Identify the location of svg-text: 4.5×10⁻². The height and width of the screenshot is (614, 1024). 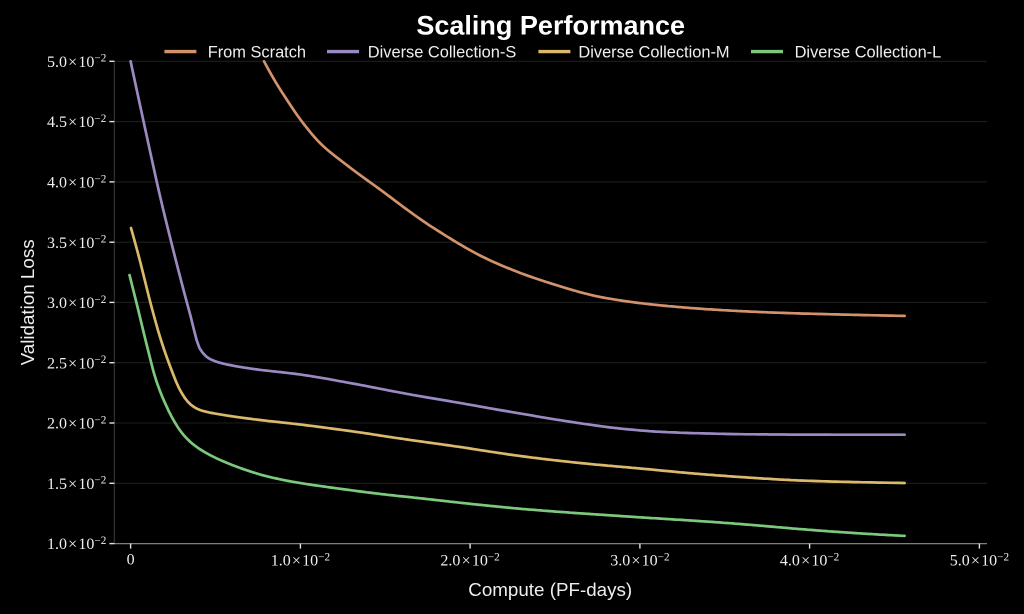
(76, 122).